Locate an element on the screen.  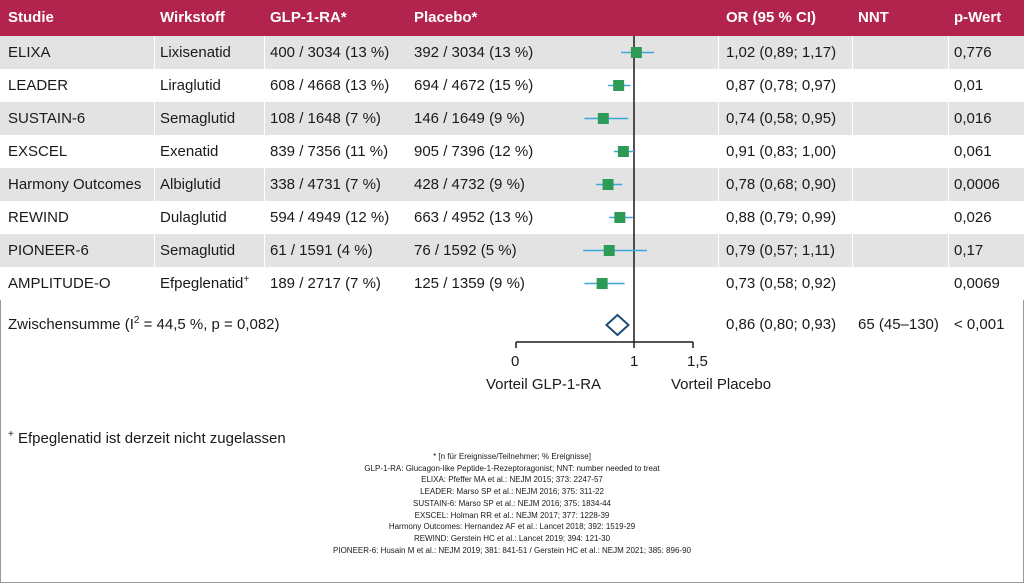
cell-pwert: 0,776 is located at coordinates (973, 52).